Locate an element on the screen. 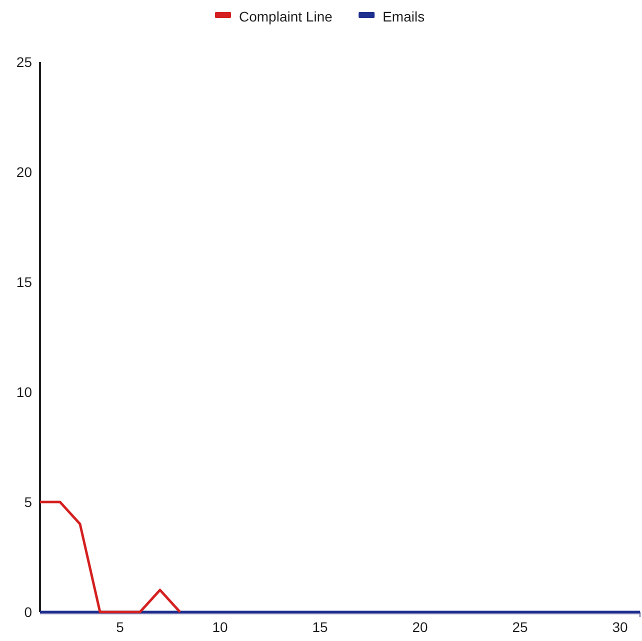 The image size is (642, 641). x-tick-label: 20 is located at coordinates (420, 627).